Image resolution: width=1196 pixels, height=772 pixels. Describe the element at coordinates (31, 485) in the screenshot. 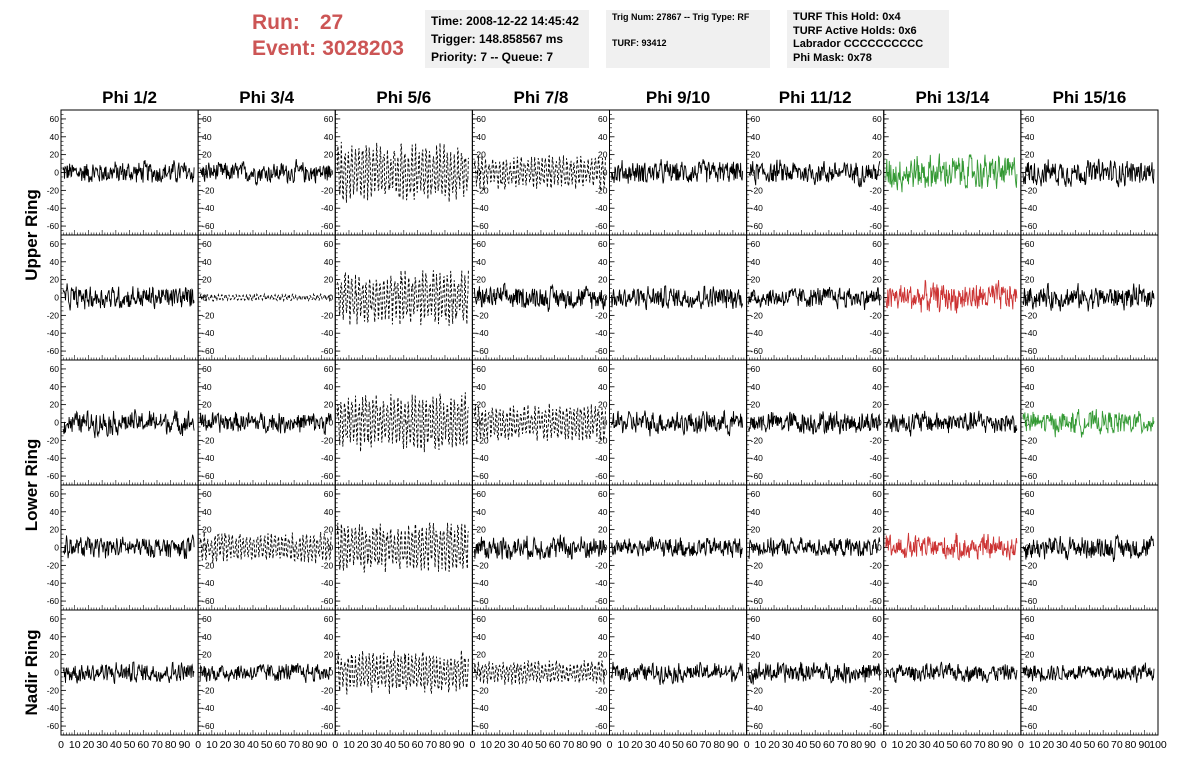

I see `ring-label-2: Lower Ring` at that location.